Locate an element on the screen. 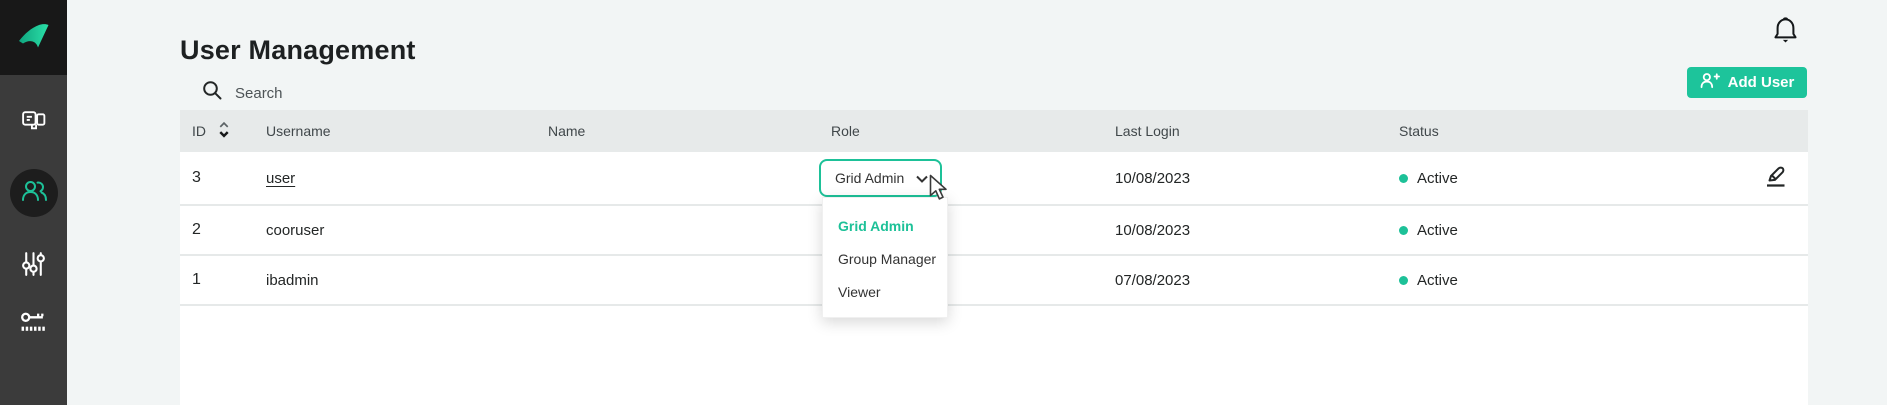 The width and height of the screenshot is (1887, 405). search-icon is located at coordinates (212, 93).